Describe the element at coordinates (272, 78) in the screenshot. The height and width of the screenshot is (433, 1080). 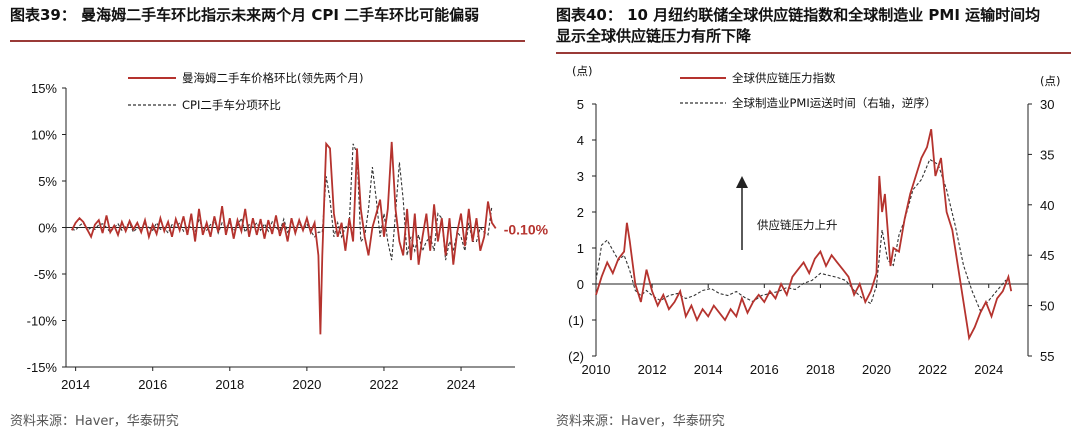
I see `left-legend-label-manheim: 曼海姆二手车价格环比(领先两个月)` at that location.